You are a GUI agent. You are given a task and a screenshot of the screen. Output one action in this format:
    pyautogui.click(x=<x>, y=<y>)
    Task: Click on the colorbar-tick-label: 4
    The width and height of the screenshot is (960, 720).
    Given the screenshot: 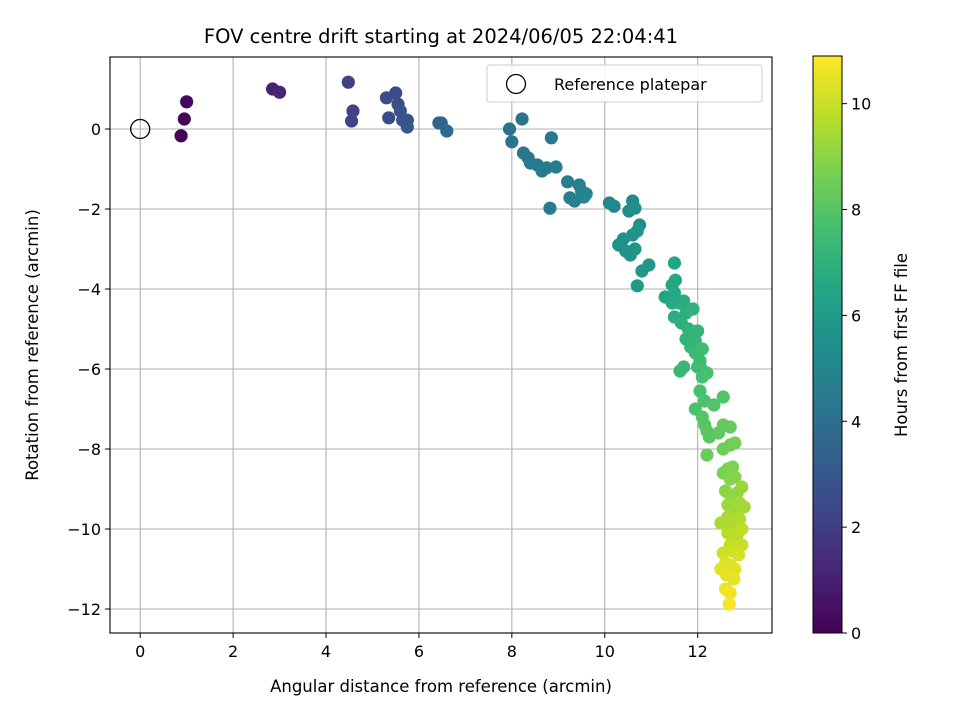 What is the action you would take?
    pyautogui.click(x=856, y=421)
    